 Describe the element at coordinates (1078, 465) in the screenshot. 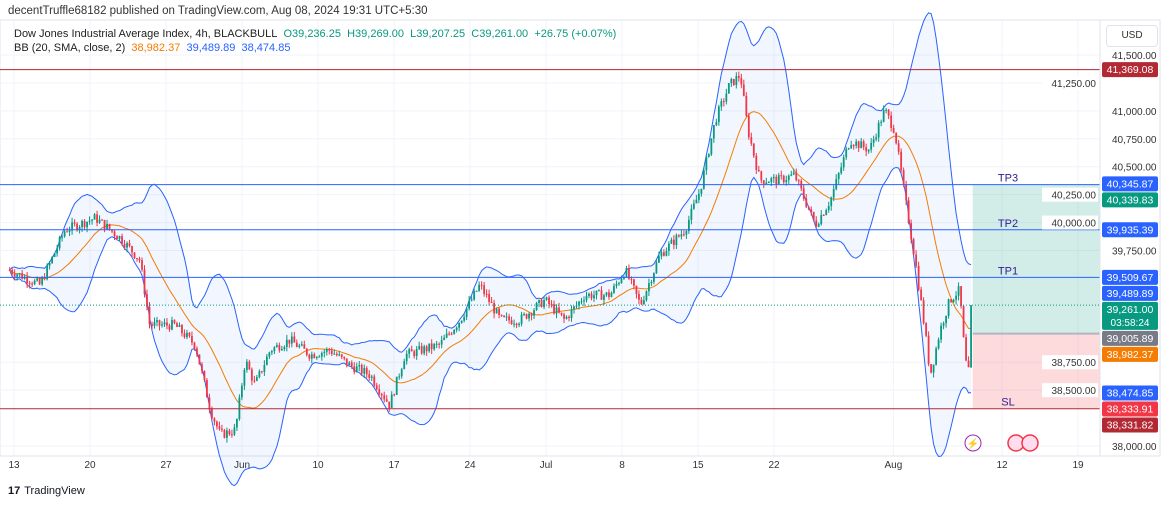

I see `x-tick-label: 19` at that location.